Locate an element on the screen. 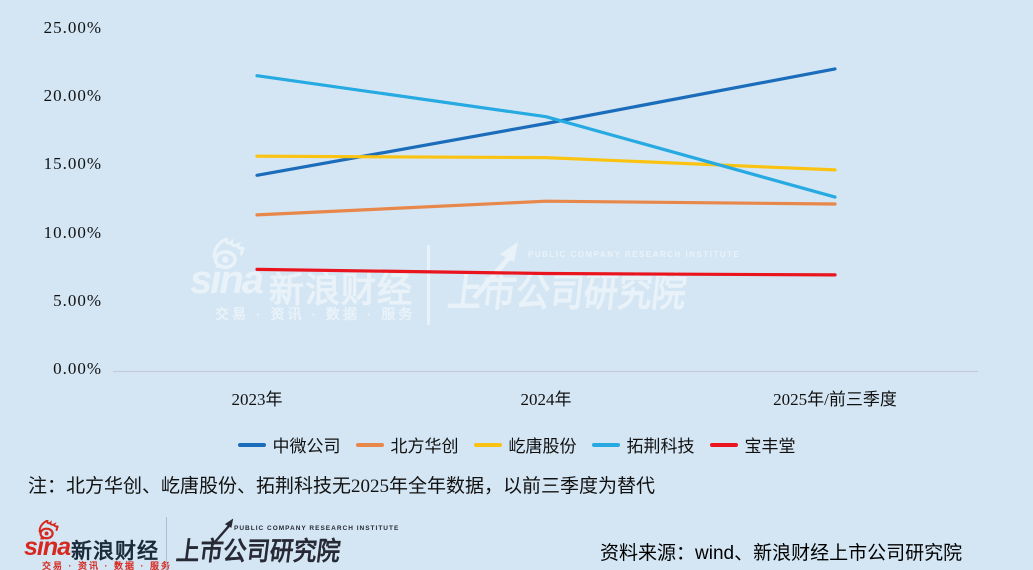  legend-item: 北方华创 is located at coordinates (407, 444).